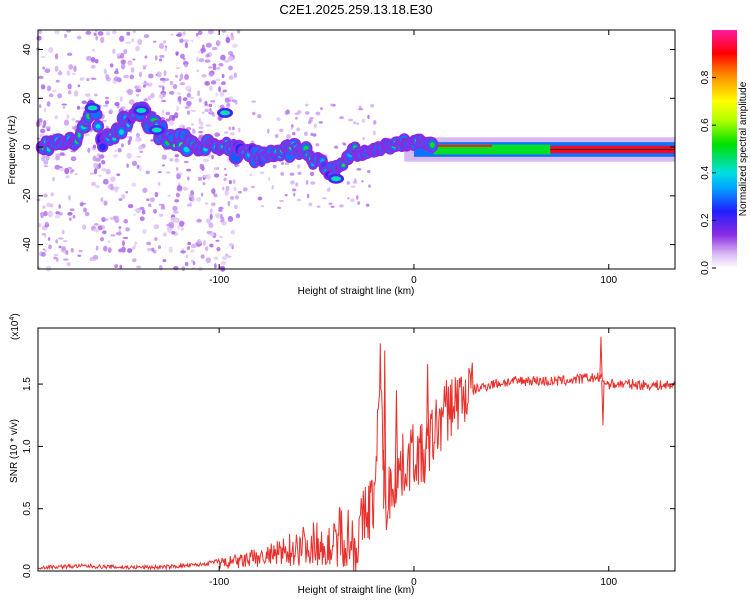  What do you see at coordinates (12, 150) in the screenshot?
I see `spectrogram-y-label: Frequency (Hz)` at bounding box center [12, 150].